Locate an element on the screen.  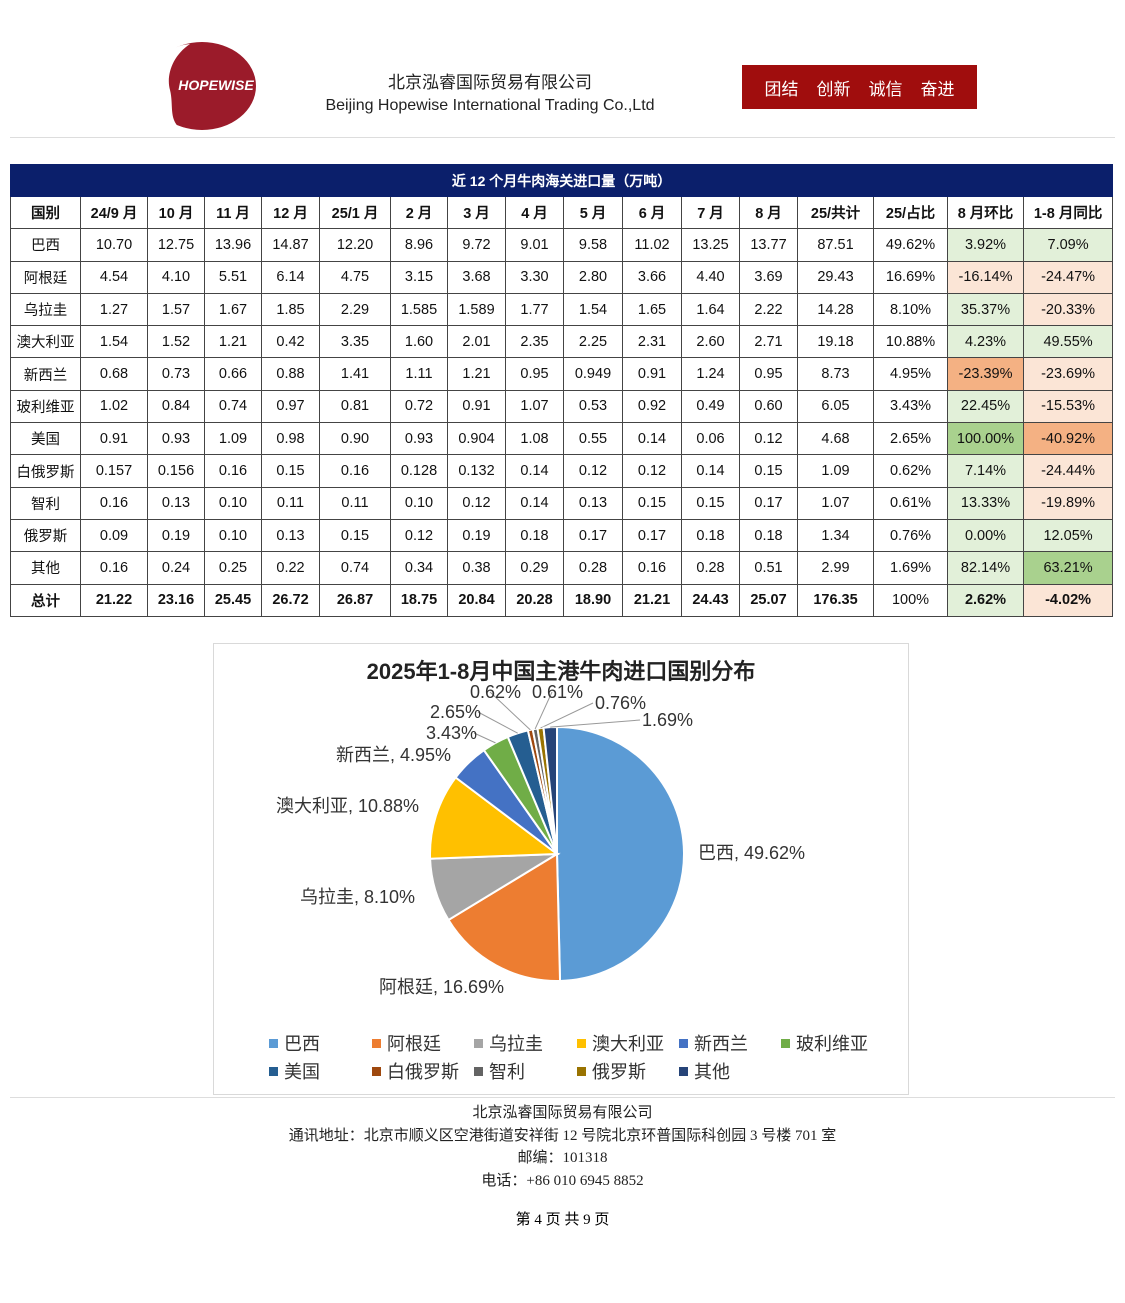
value-cell: 2.62% is located at coordinates (985, 600).